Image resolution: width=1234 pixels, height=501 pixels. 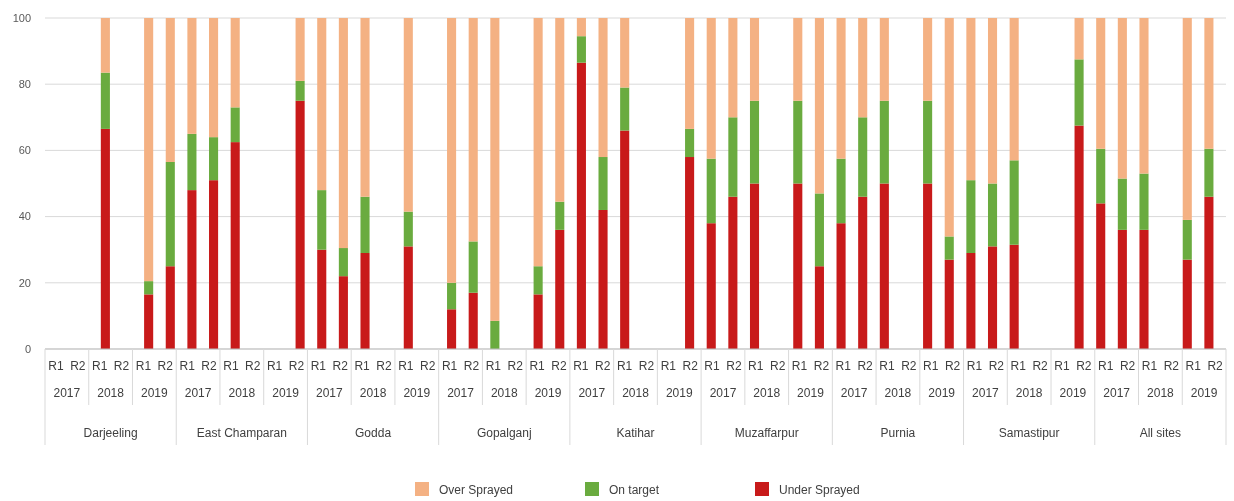 I want to click on y-tick-label: 100, so click(x=21, y=17).